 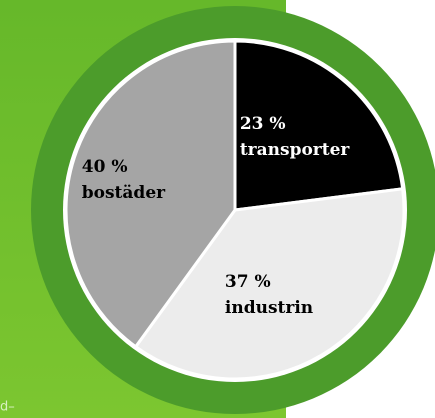 What do you see at coordinates (295, 150) in the screenshot?
I see `slice-category-label: transporter` at bounding box center [295, 150].